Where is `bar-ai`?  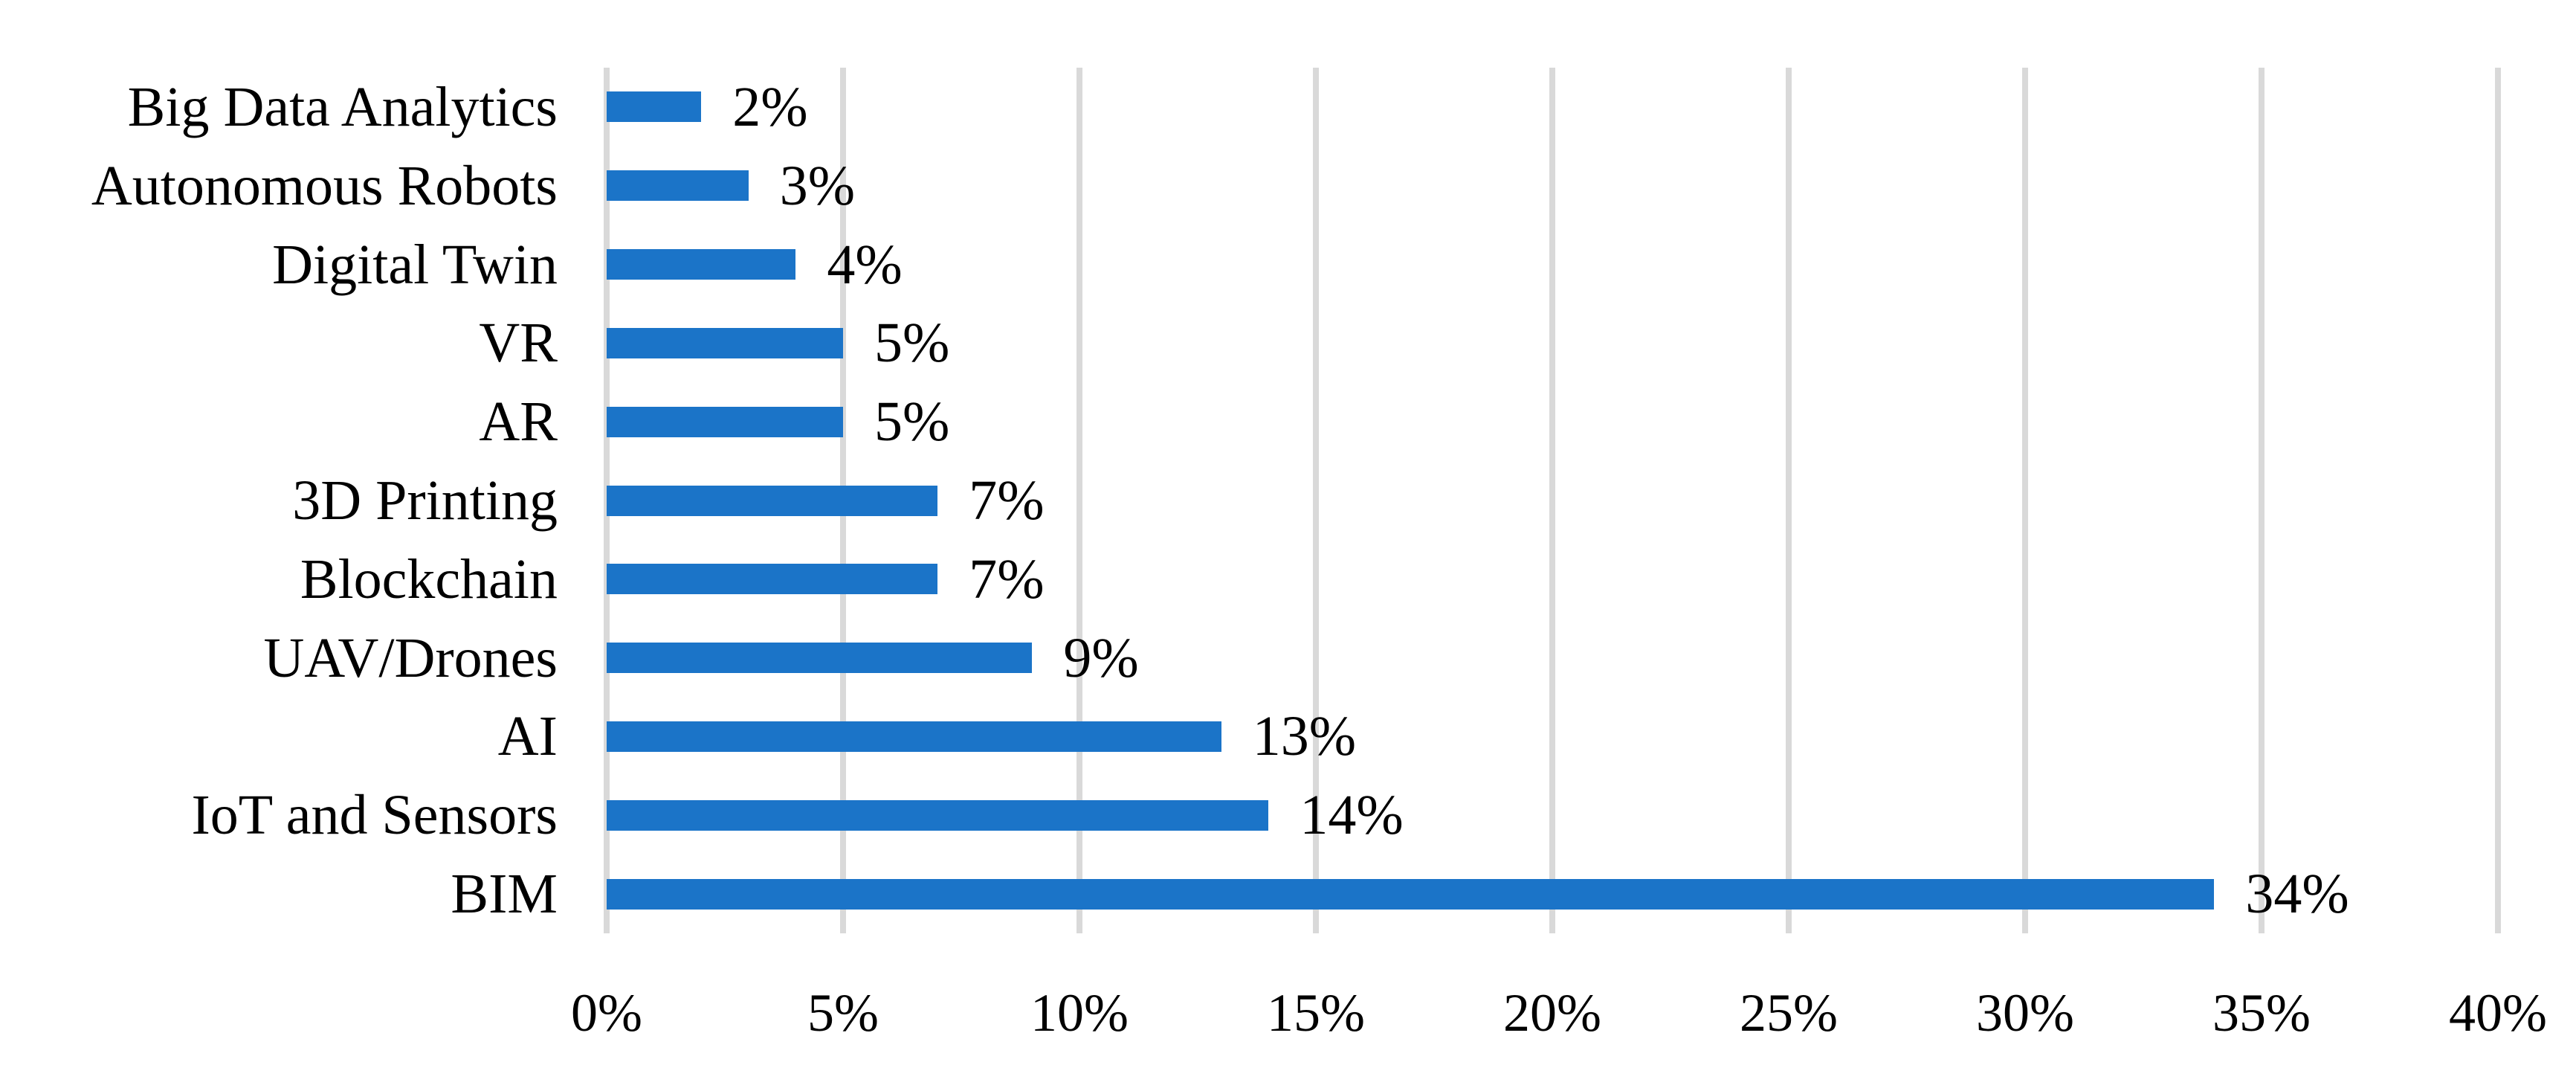 bar-ai is located at coordinates (914, 736).